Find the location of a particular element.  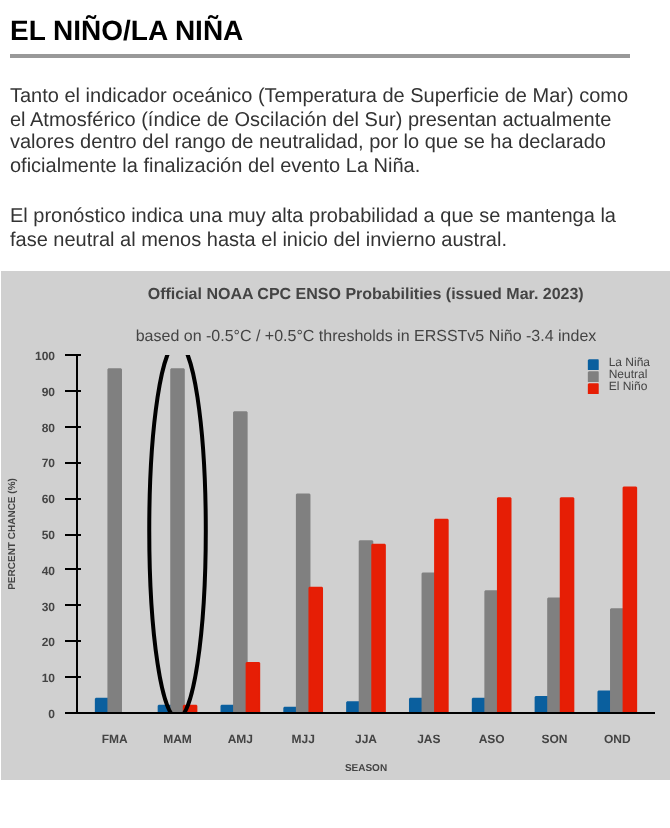

text: Tanto el indicador oceánico (Temperatura de Superficie de Mar) como el Atmosférico (índice de Oscilación del Sur) presentan actualmente valores dentro del rango de neutralidad, por lo que se ha declarado oficialmente la finalización del evento La Niña. is located at coordinates (320, 132).